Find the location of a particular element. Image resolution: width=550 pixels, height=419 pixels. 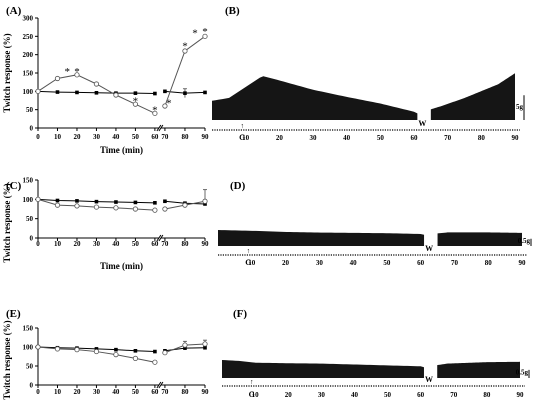

x-axis-label: Time (min) is located at coordinates (121, 150).